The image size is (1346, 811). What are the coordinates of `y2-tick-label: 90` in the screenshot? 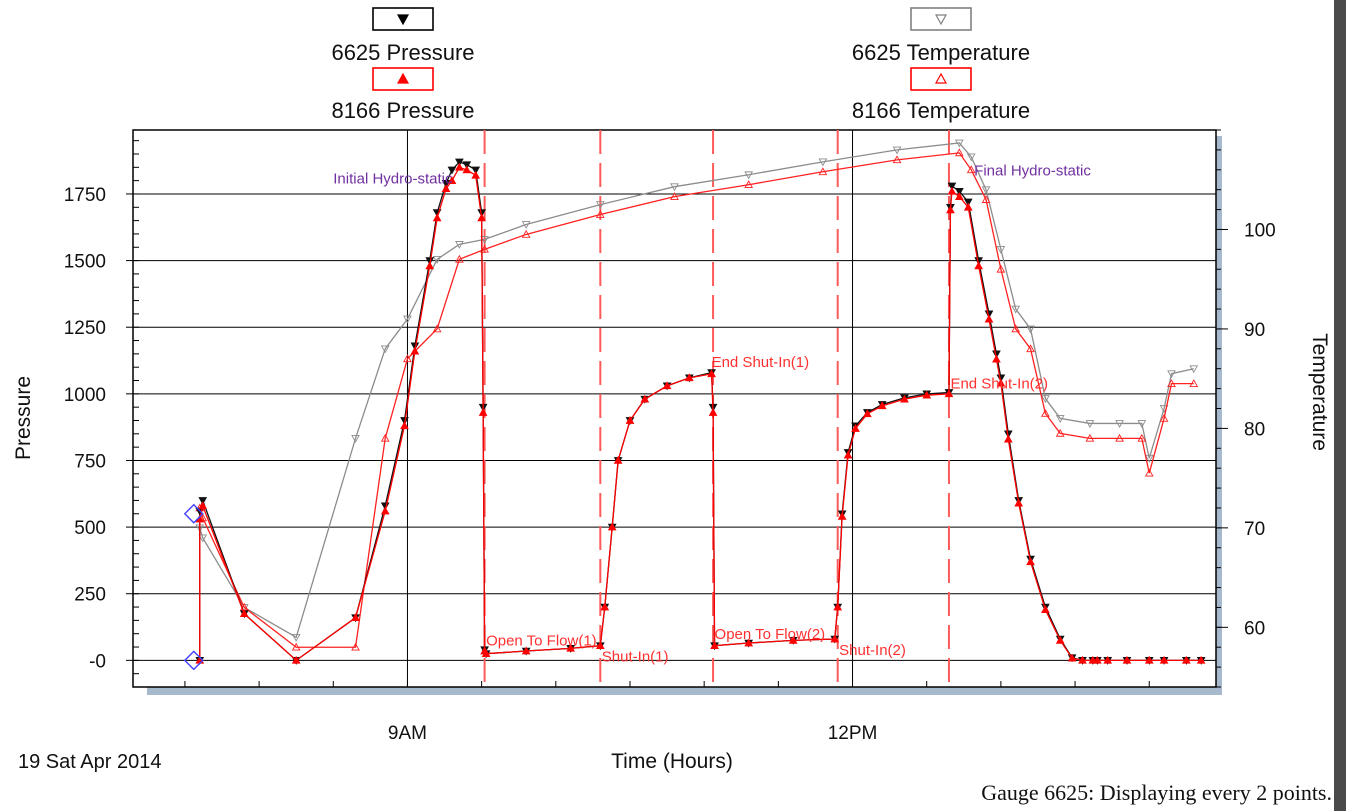 It's located at (1254, 330).